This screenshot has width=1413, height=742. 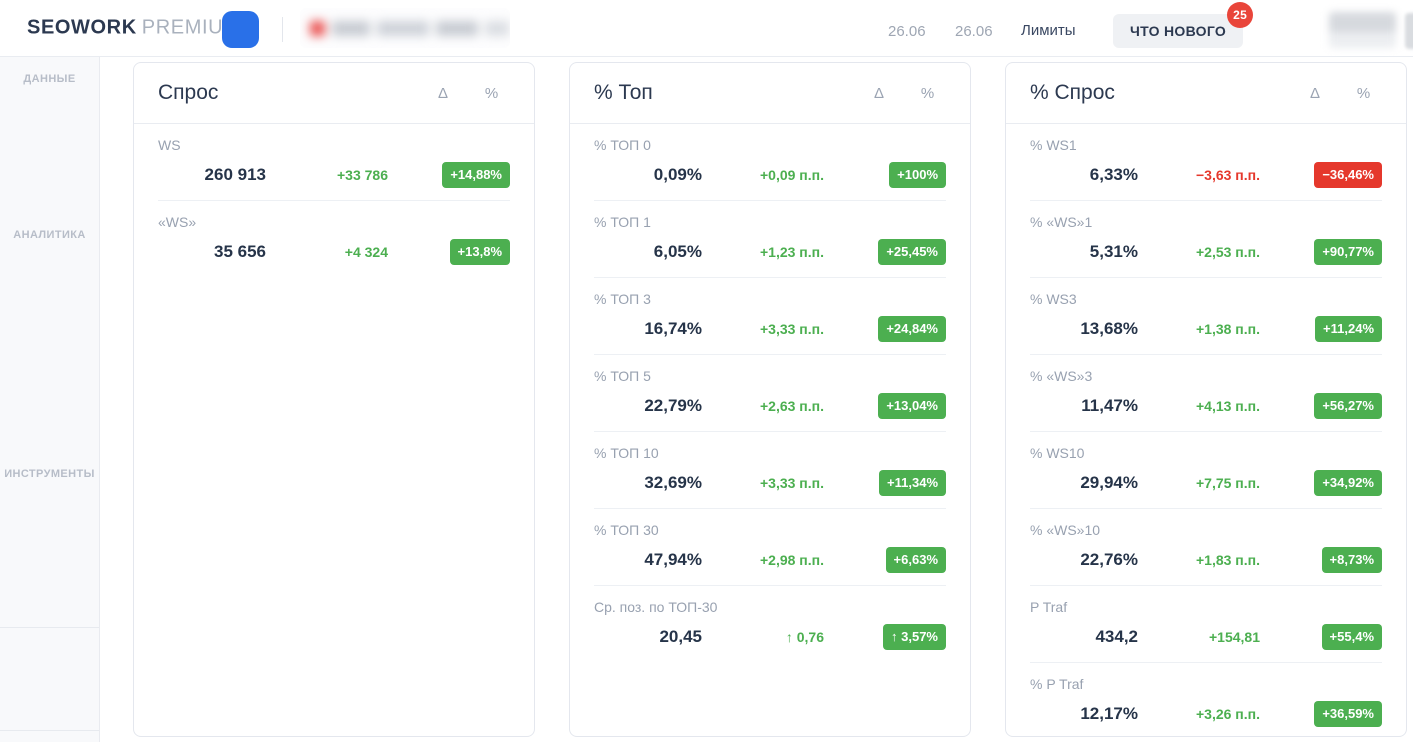 What do you see at coordinates (1351, 637) in the screenshot?
I see `metric-percent-badge: +55,4%` at bounding box center [1351, 637].